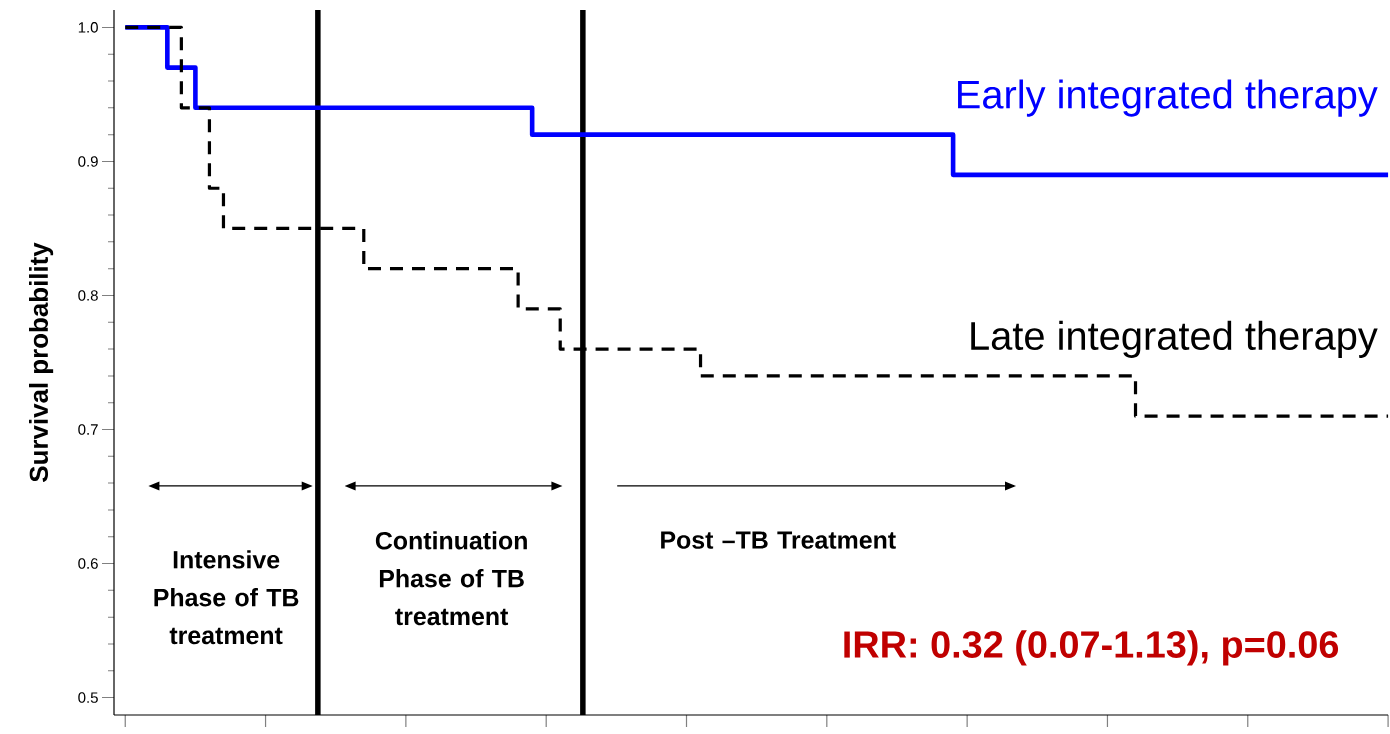  Describe the element at coordinates (88, 295) in the screenshot. I see `y-tick-label: 0.8` at that location.